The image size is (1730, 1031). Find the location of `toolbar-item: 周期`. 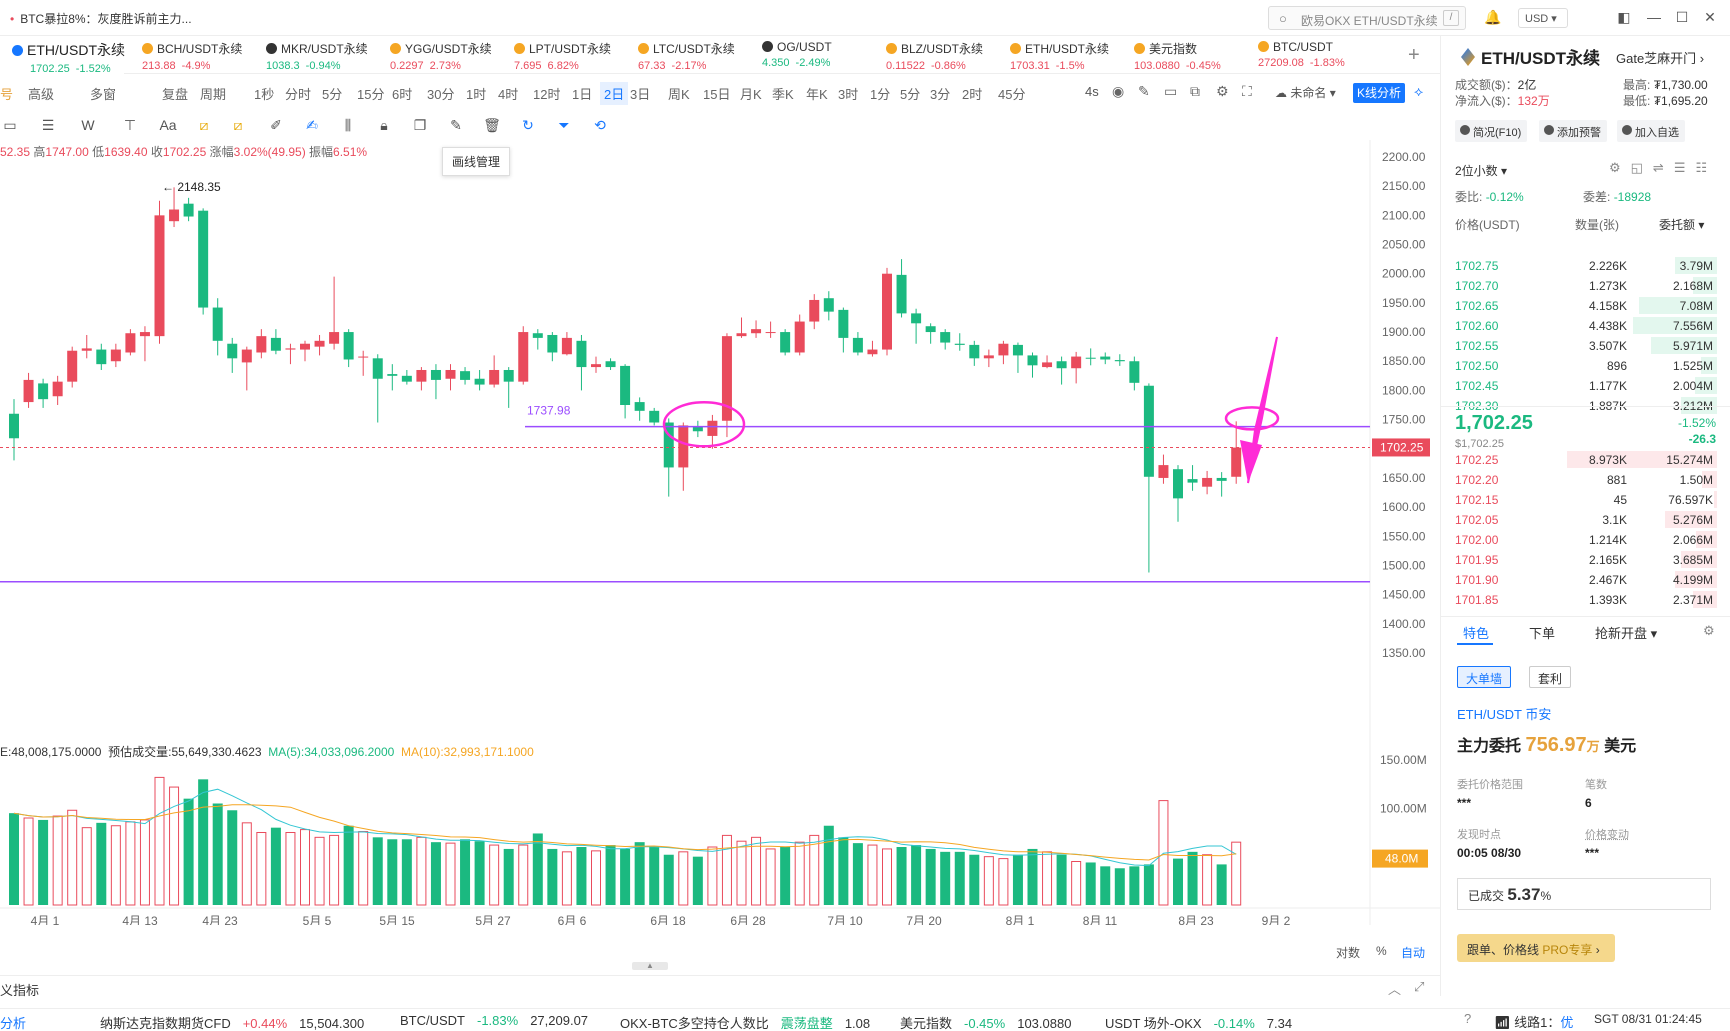

toolbar-item: 周期 is located at coordinates (213, 93).